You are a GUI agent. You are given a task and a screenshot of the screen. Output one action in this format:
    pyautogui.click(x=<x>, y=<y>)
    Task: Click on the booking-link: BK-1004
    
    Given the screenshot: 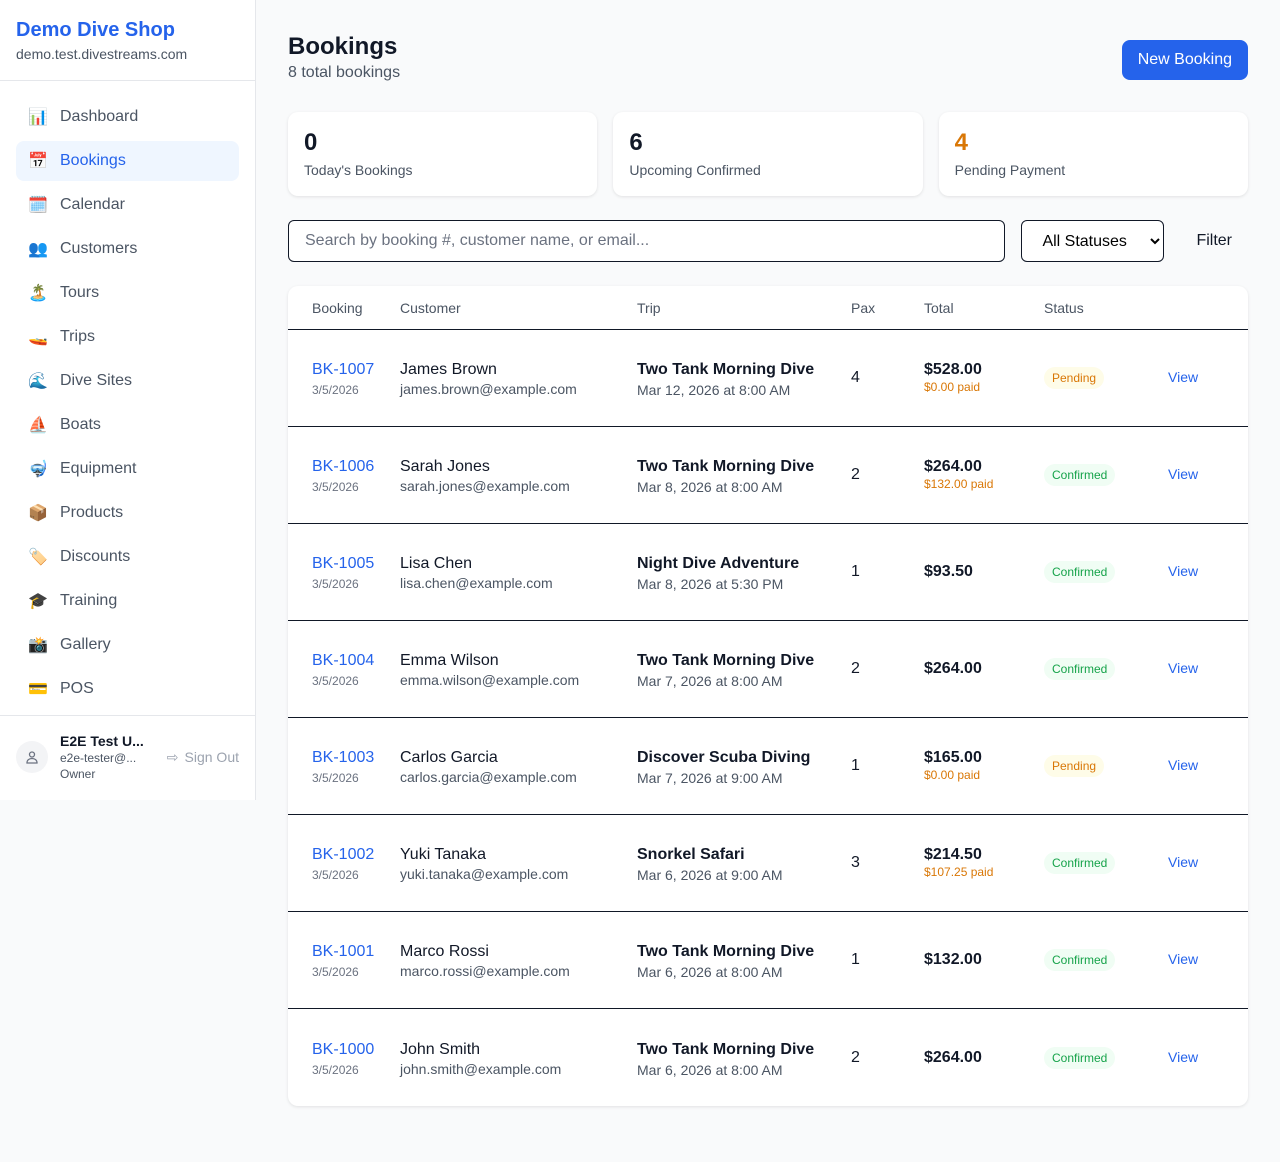 What is the action you would take?
    pyautogui.click(x=343, y=660)
    